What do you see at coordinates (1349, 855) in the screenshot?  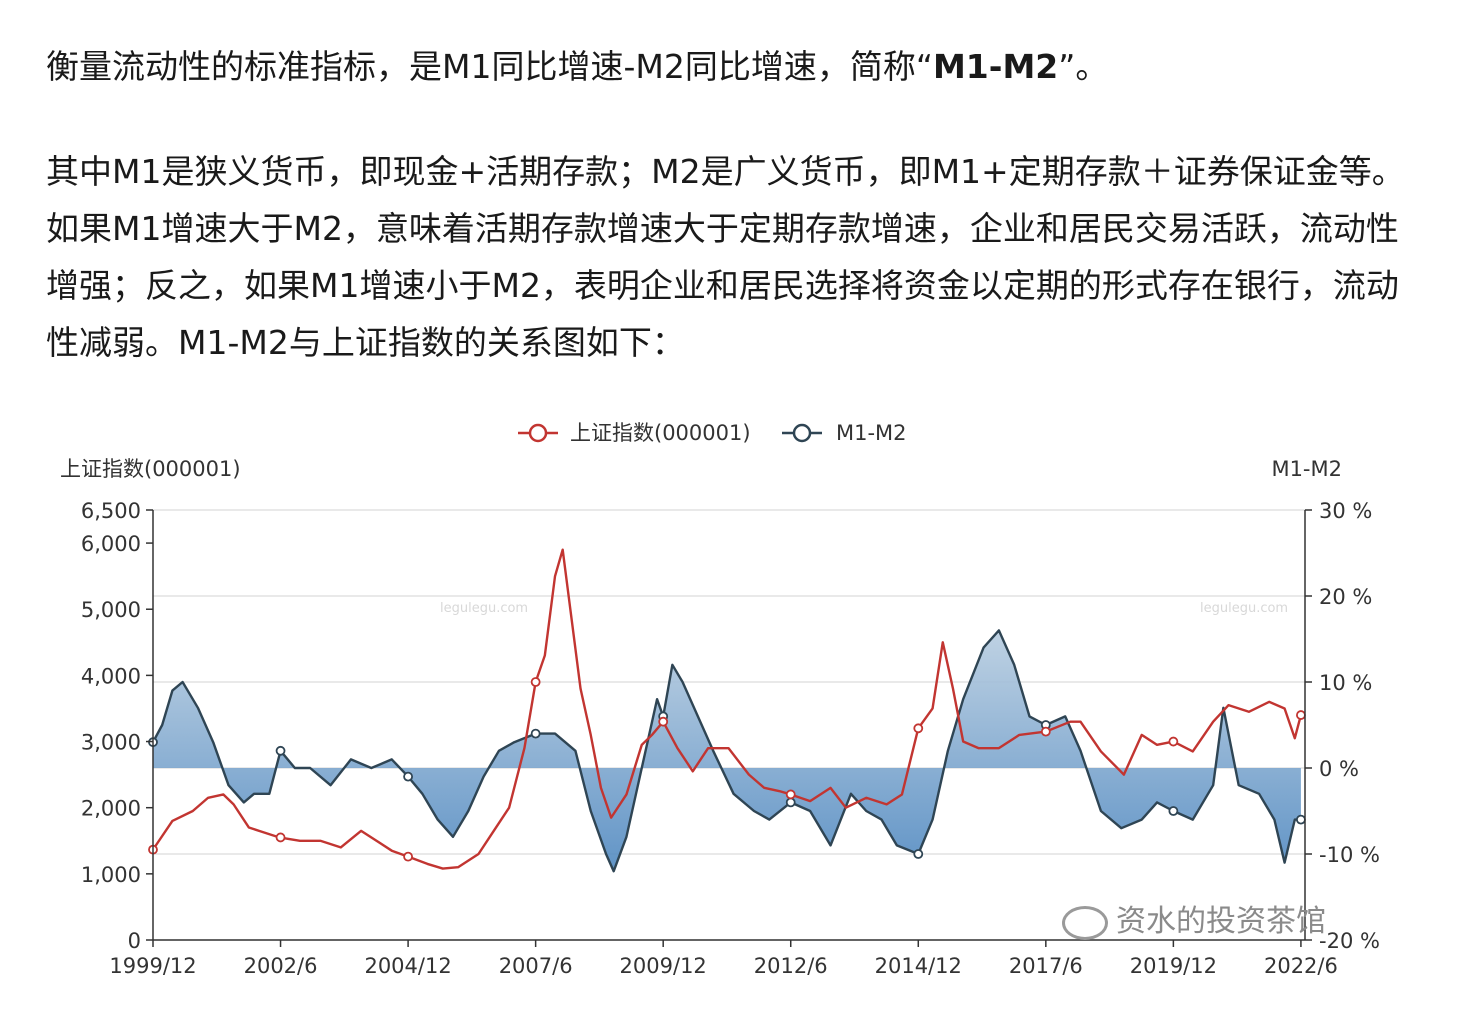 I see `right-axis-tick-label: -10 %` at bounding box center [1349, 855].